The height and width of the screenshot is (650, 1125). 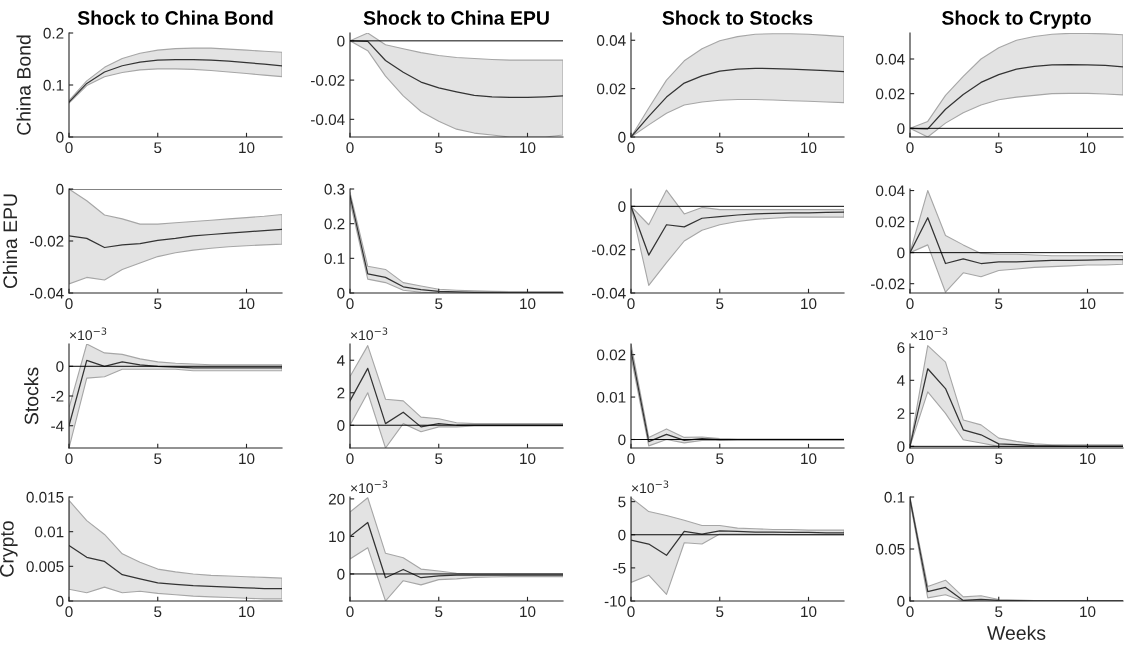 I want to click on y-tick-label: 0.005, so click(x=45, y=567).